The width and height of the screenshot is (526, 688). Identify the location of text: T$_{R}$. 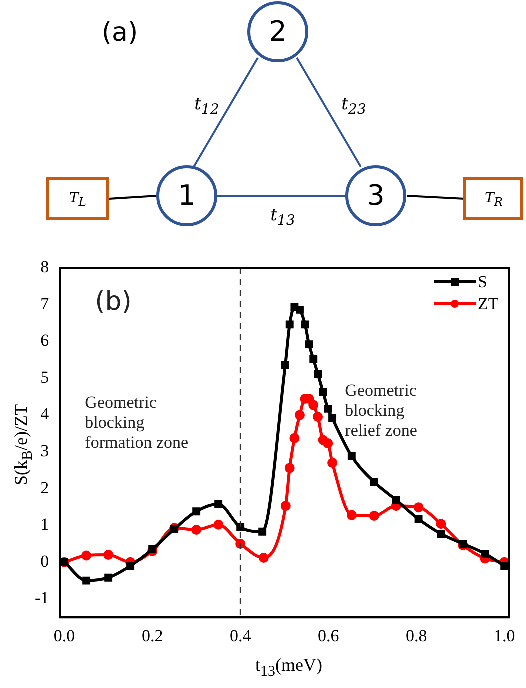
(494, 200).